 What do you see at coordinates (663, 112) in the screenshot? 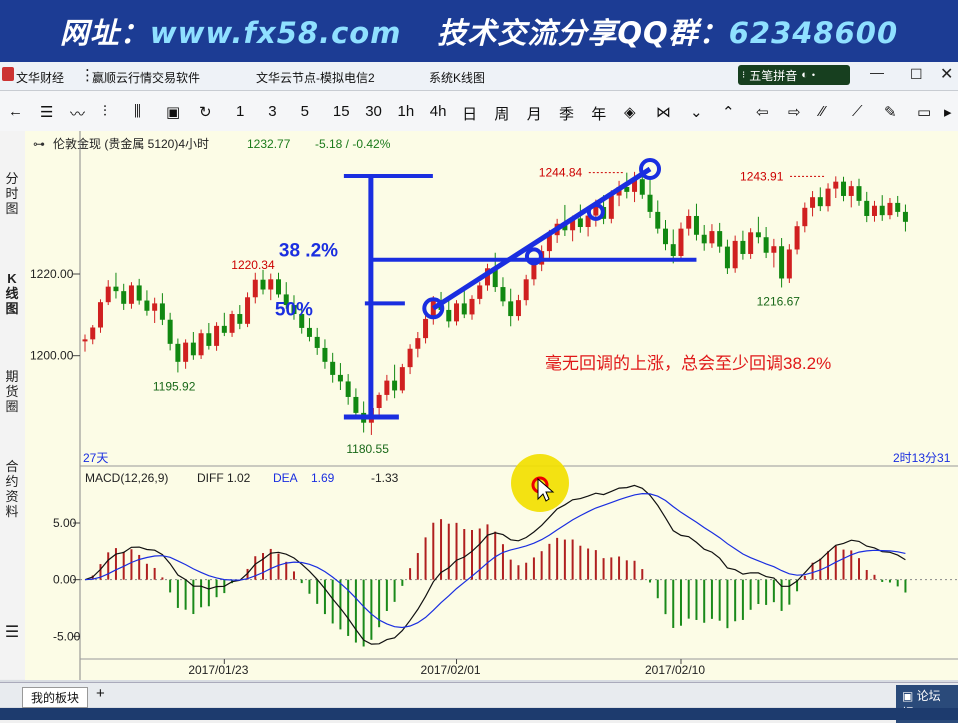
I see `diamond-right-icon: ⋈` at bounding box center [663, 112].